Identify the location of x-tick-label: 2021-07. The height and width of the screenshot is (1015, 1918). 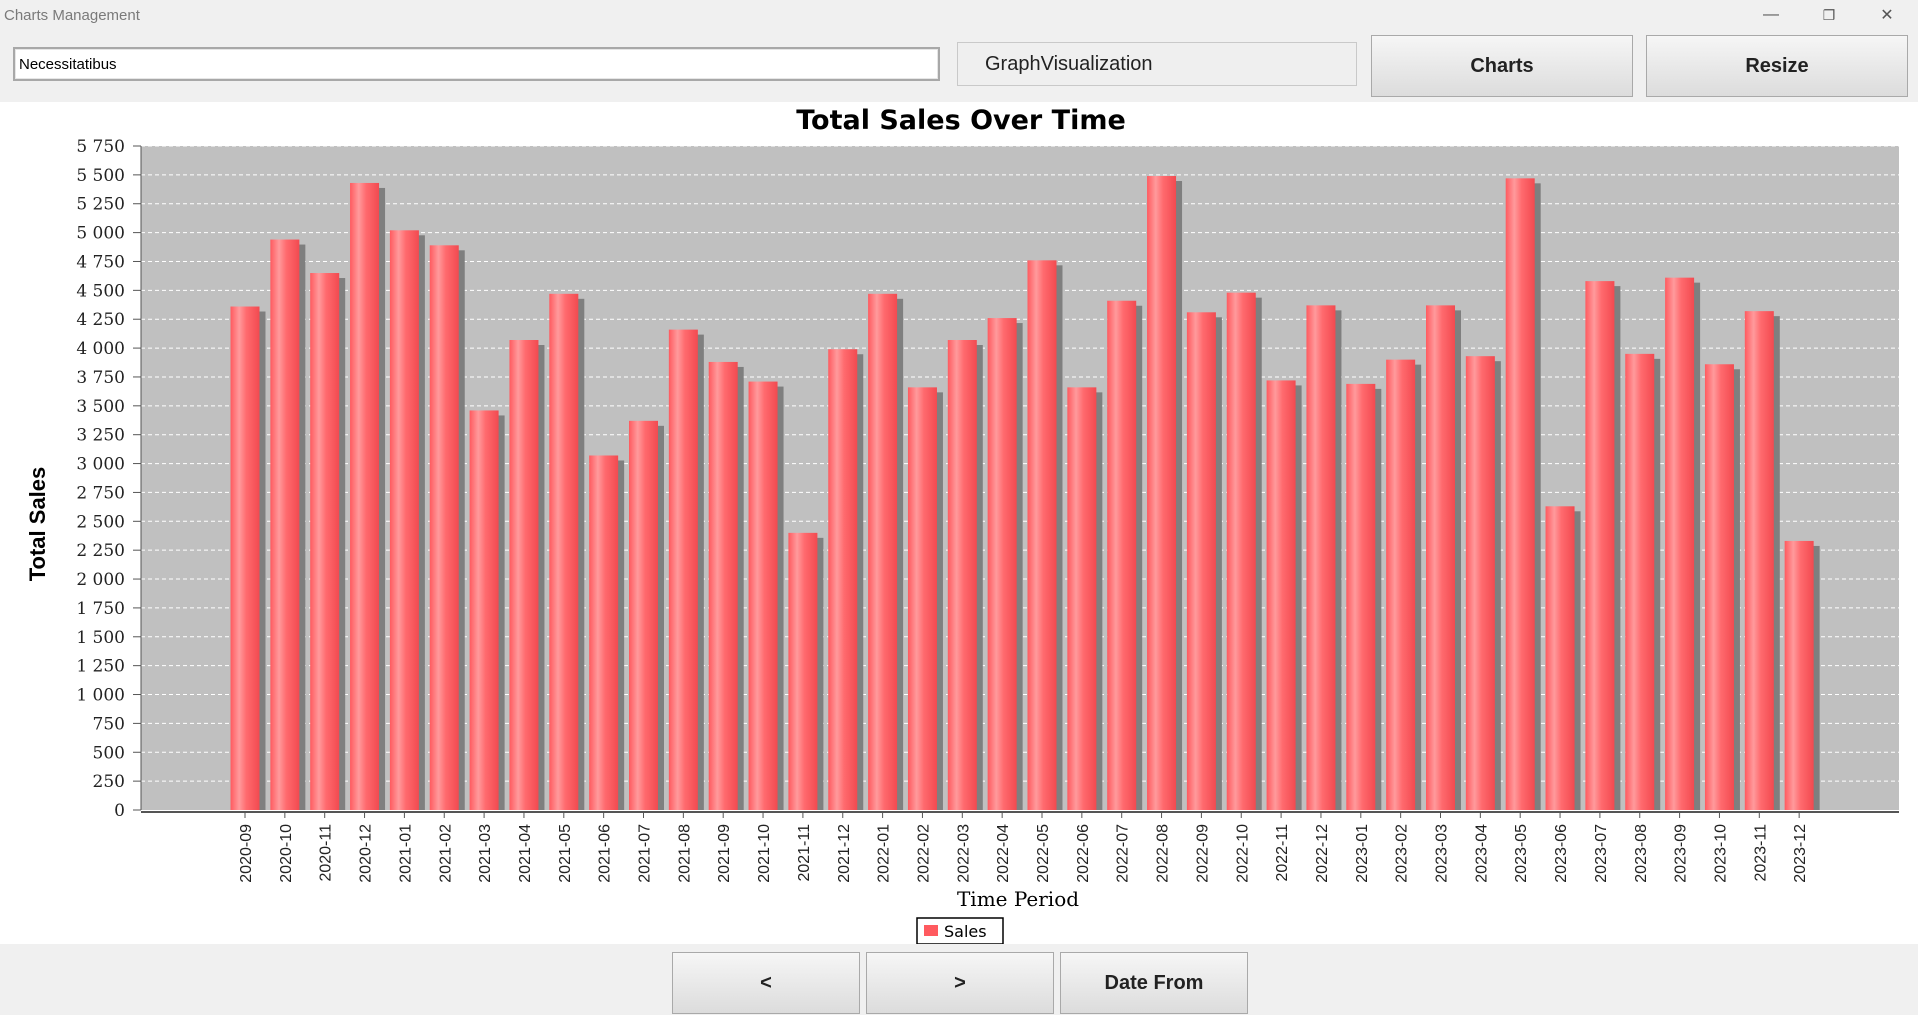
(645, 853).